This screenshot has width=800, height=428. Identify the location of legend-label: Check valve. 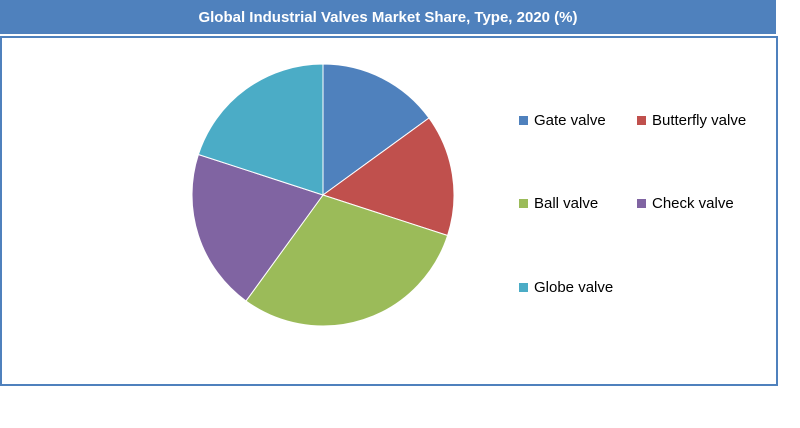
(693, 203).